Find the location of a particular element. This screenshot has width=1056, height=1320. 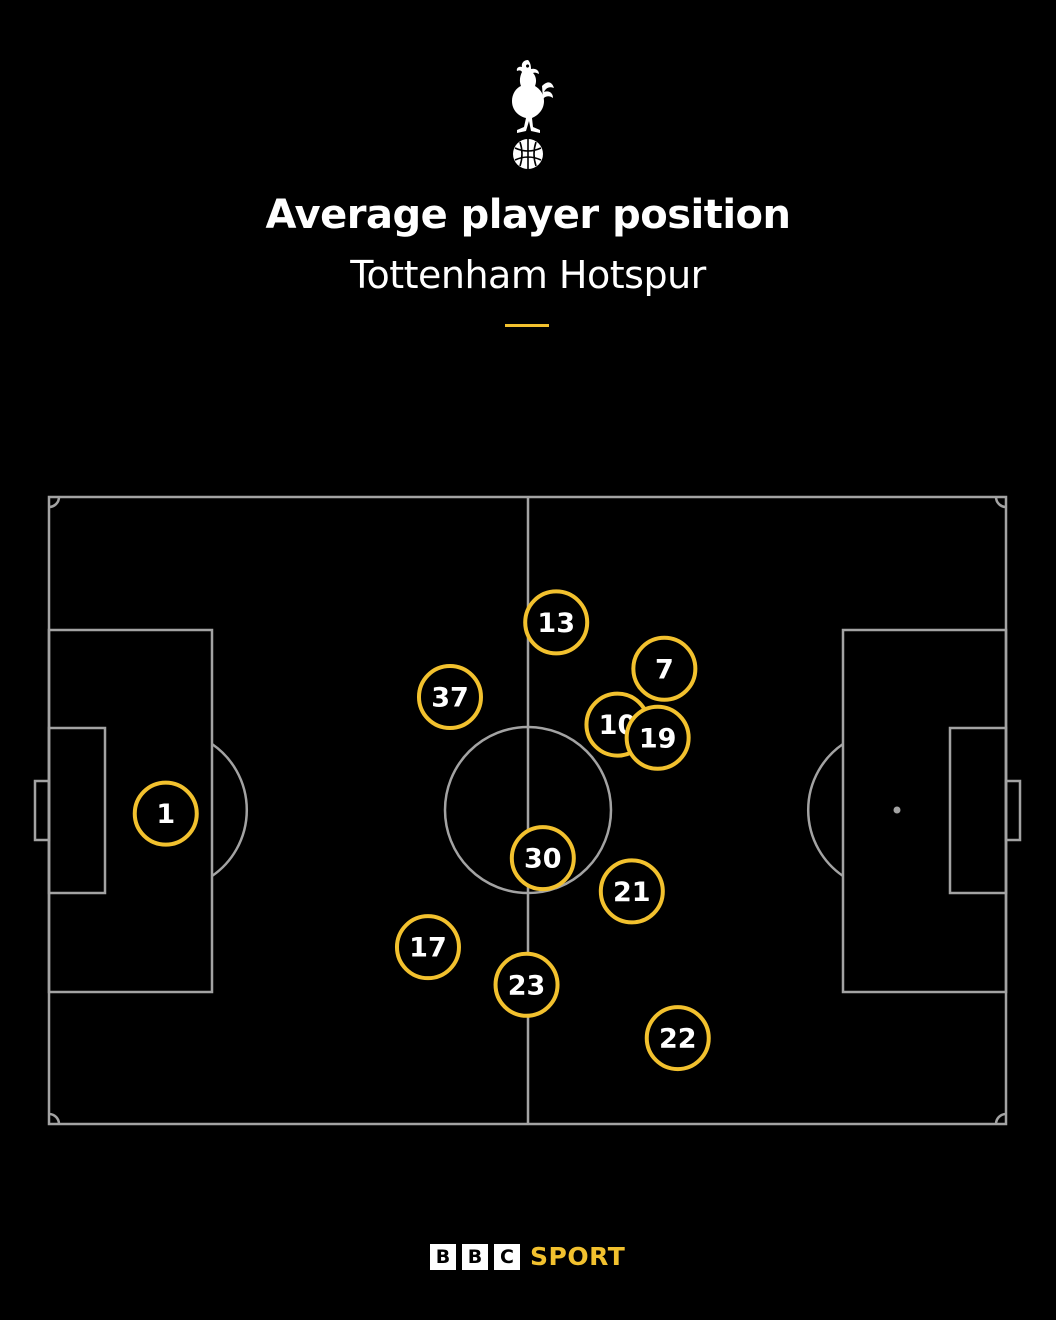

player-number: 37 is located at coordinates (450, 698).